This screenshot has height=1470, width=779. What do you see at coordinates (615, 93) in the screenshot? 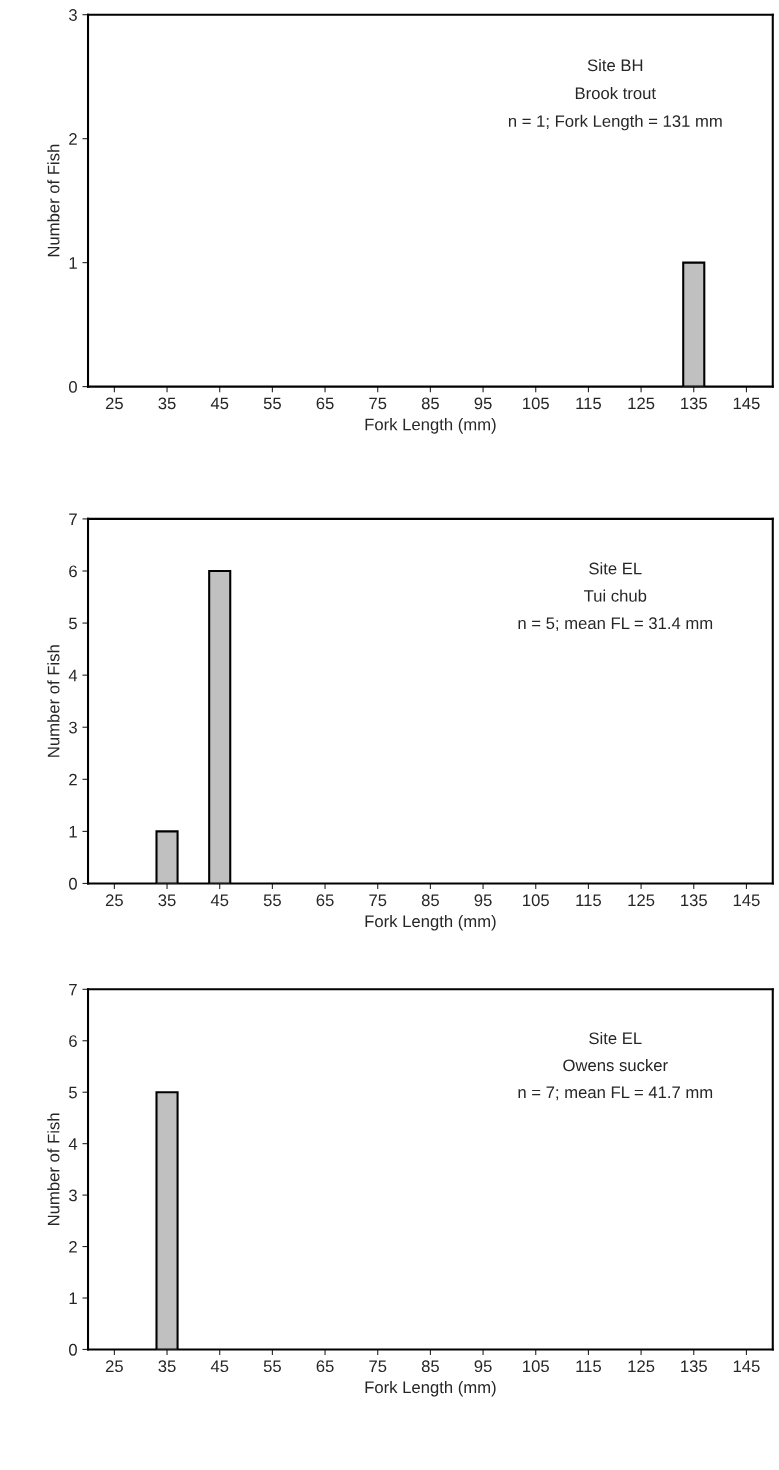
I see `annotation: Brook trout` at bounding box center [615, 93].